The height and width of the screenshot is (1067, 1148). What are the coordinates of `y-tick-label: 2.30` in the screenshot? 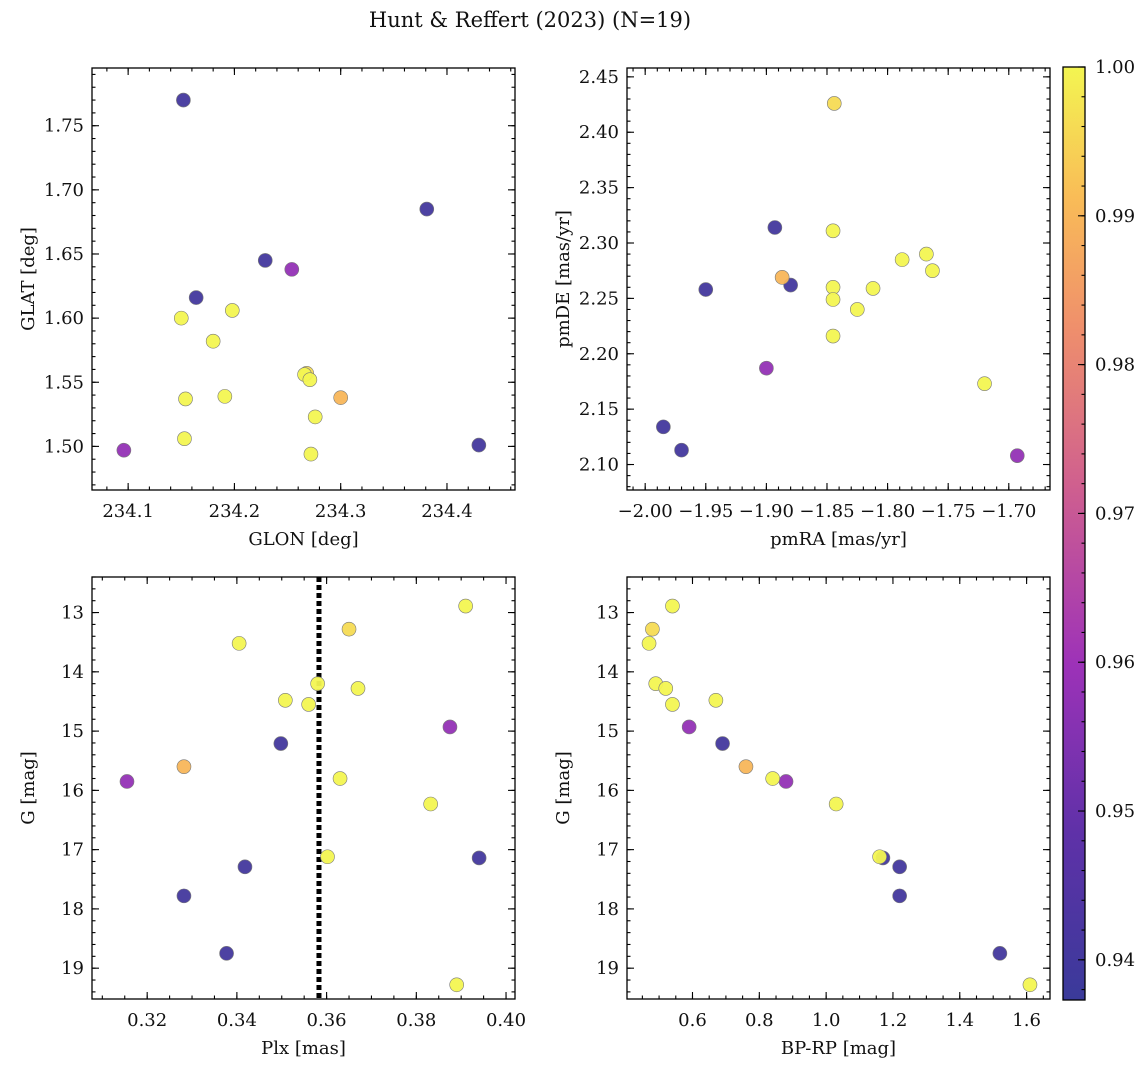 It's located at (599, 243).